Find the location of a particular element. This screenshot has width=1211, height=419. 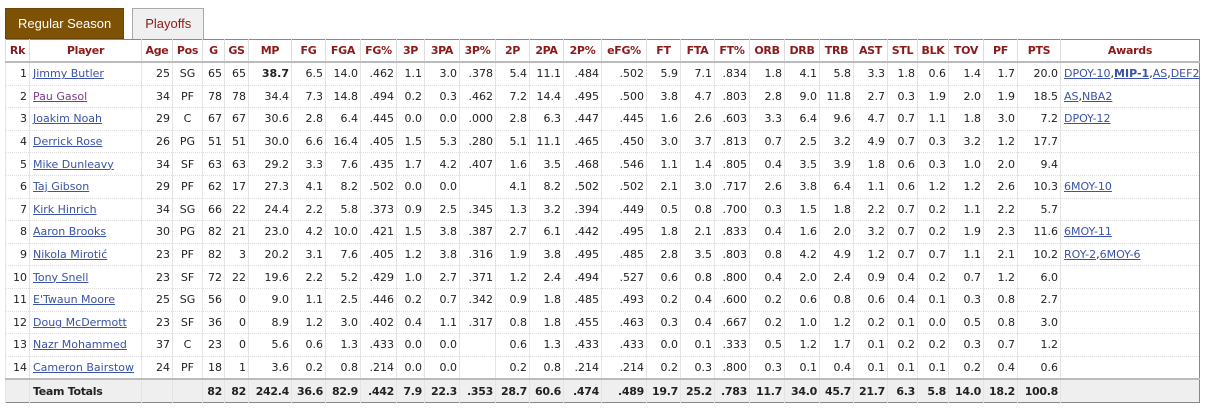

cell-trb: 3.2 is located at coordinates (836, 141).